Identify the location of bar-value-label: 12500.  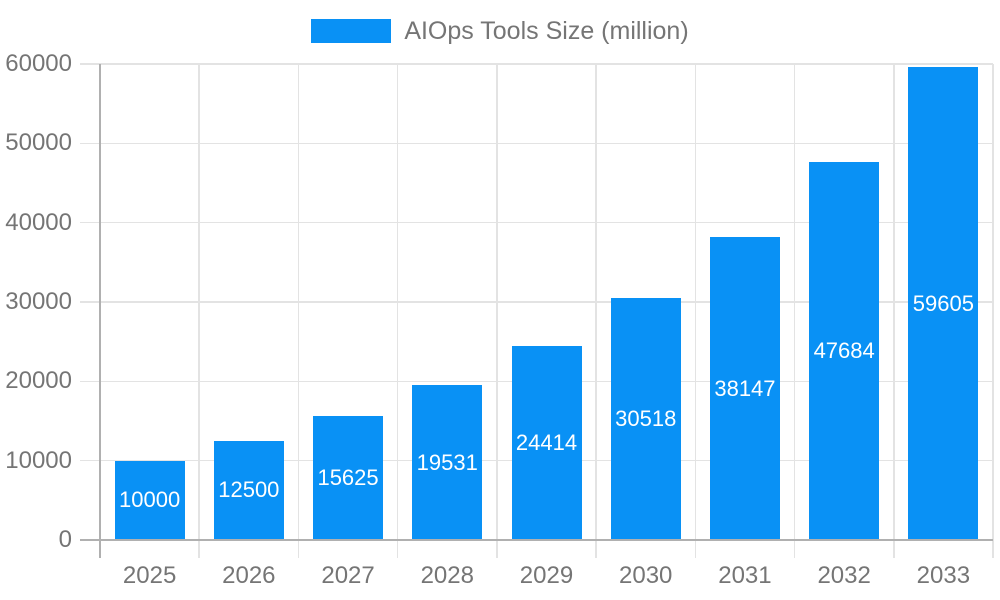
(249, 490).